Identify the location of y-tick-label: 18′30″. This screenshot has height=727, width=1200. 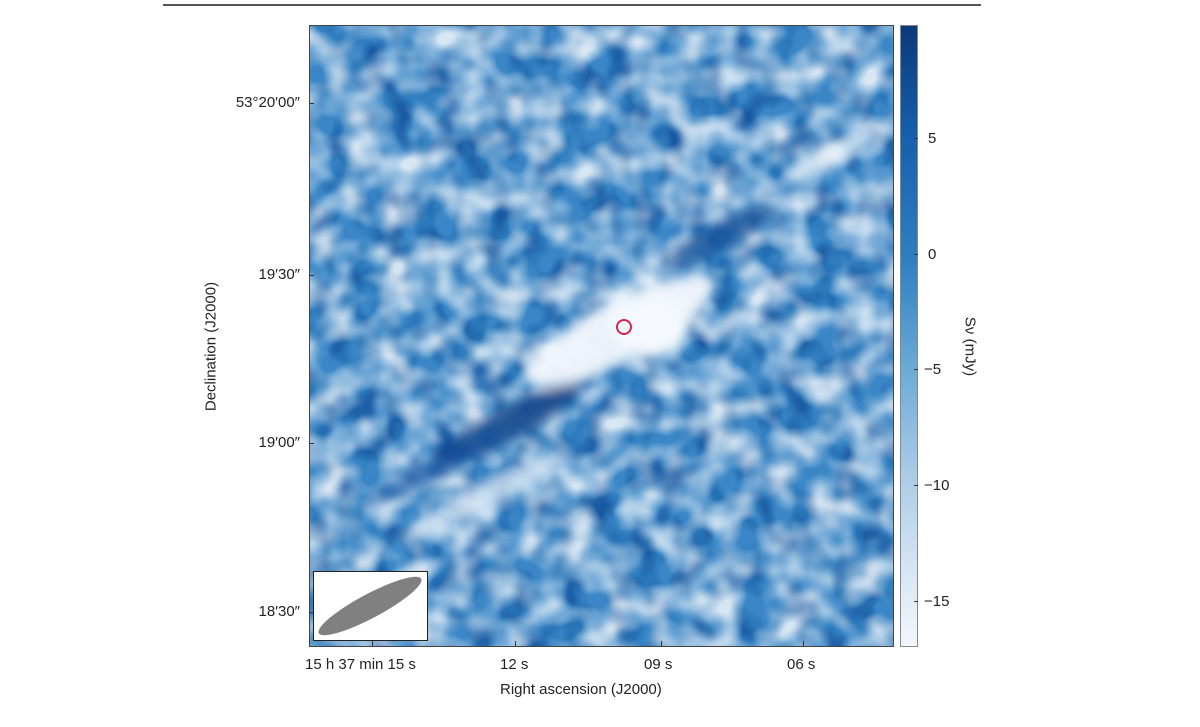
(279, 611).